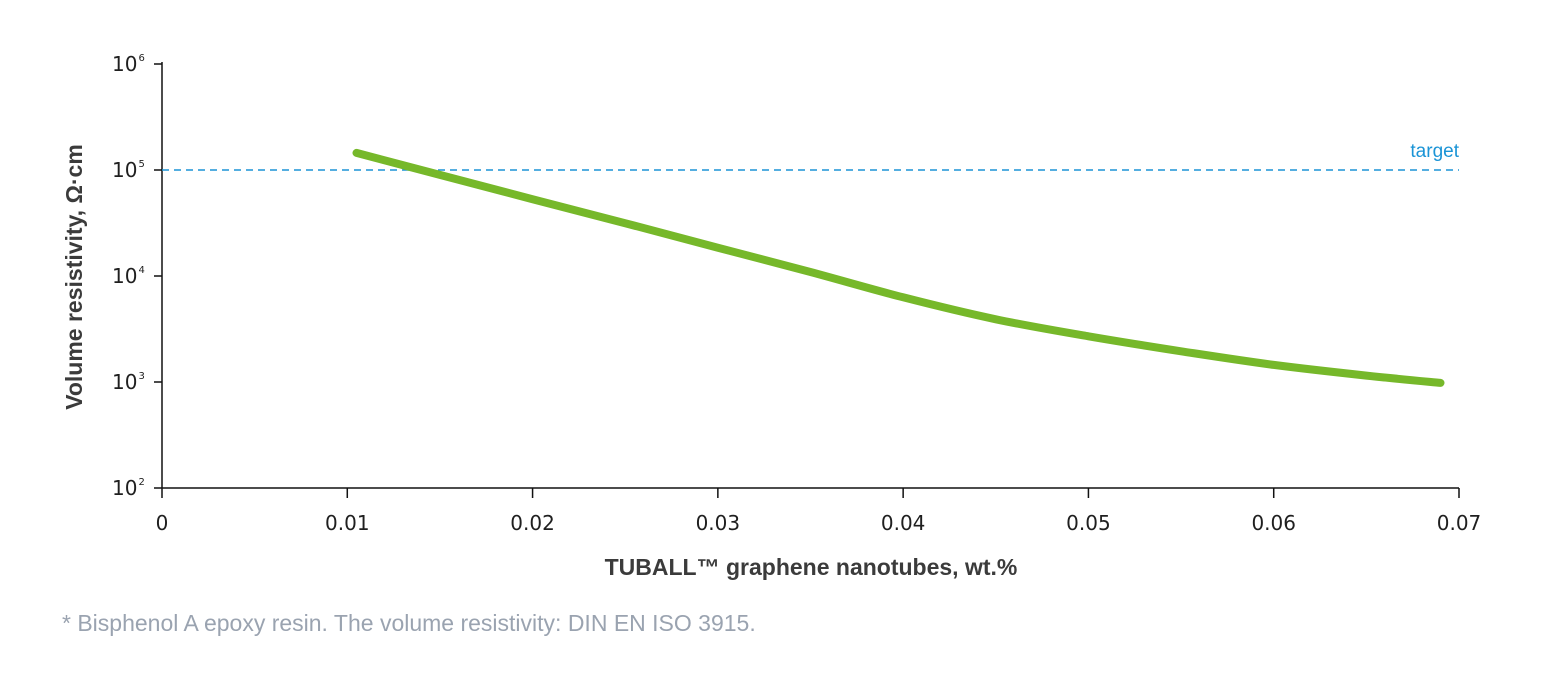  Describe the element at coordinates (532, 523) in the screenshot. I see `x-tick-label: 0.02` at that location.